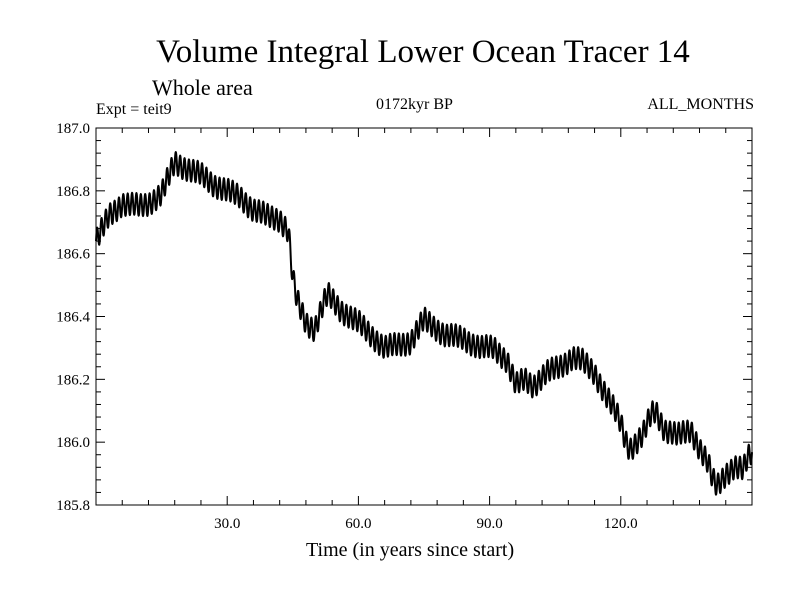  What do you see at coordinates (414, 104) in the screenshot?
I see `period-label: 0172kyr BP` at bounding box center [414, 104].